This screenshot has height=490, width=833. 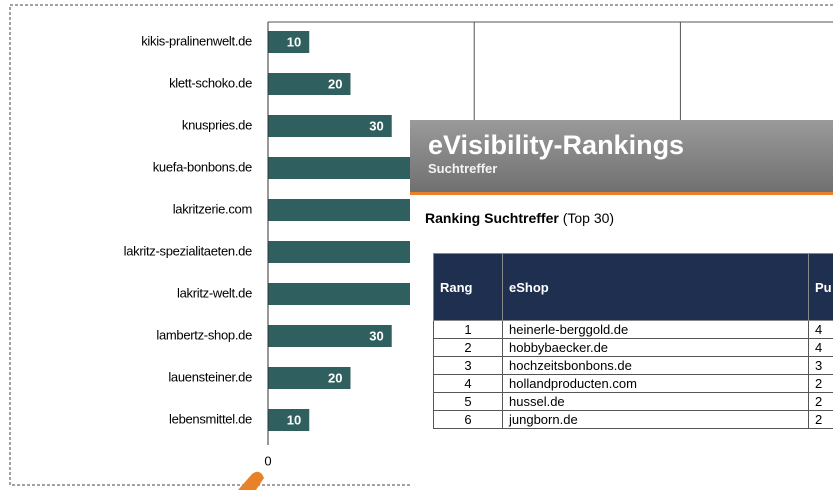 I want to click on y-tick-label: kikis-pralinenwelt.de, so click(x=196, y=40).